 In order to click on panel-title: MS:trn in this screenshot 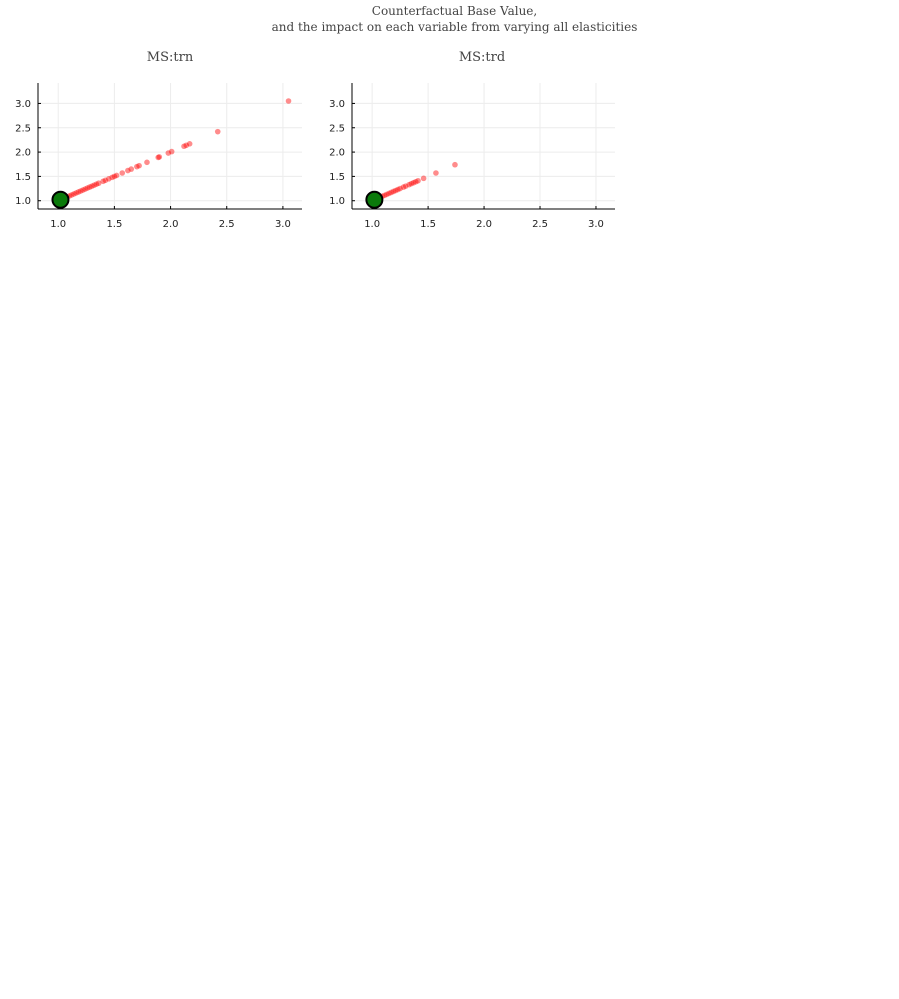, I will do `click(170, 57)`.